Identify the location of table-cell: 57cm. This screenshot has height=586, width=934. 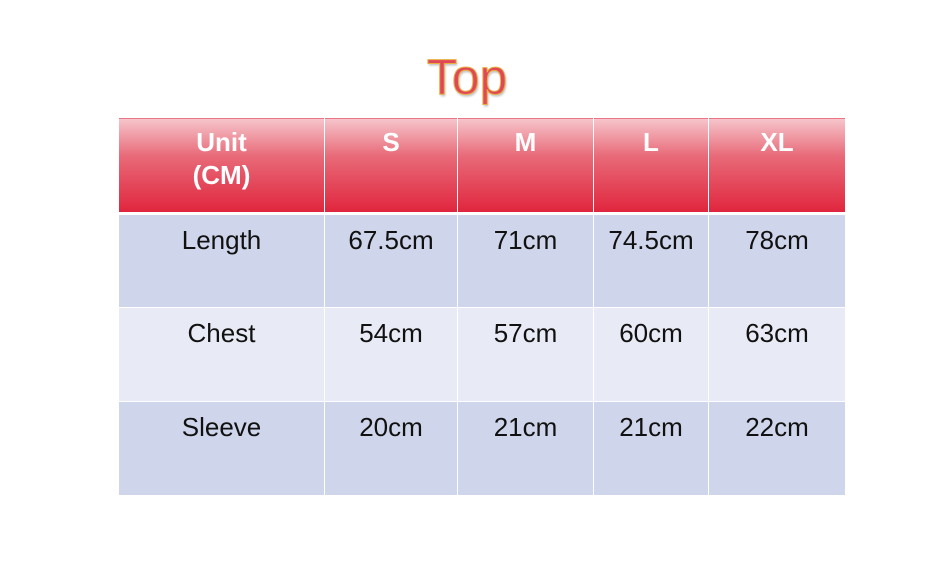
(525, 354).